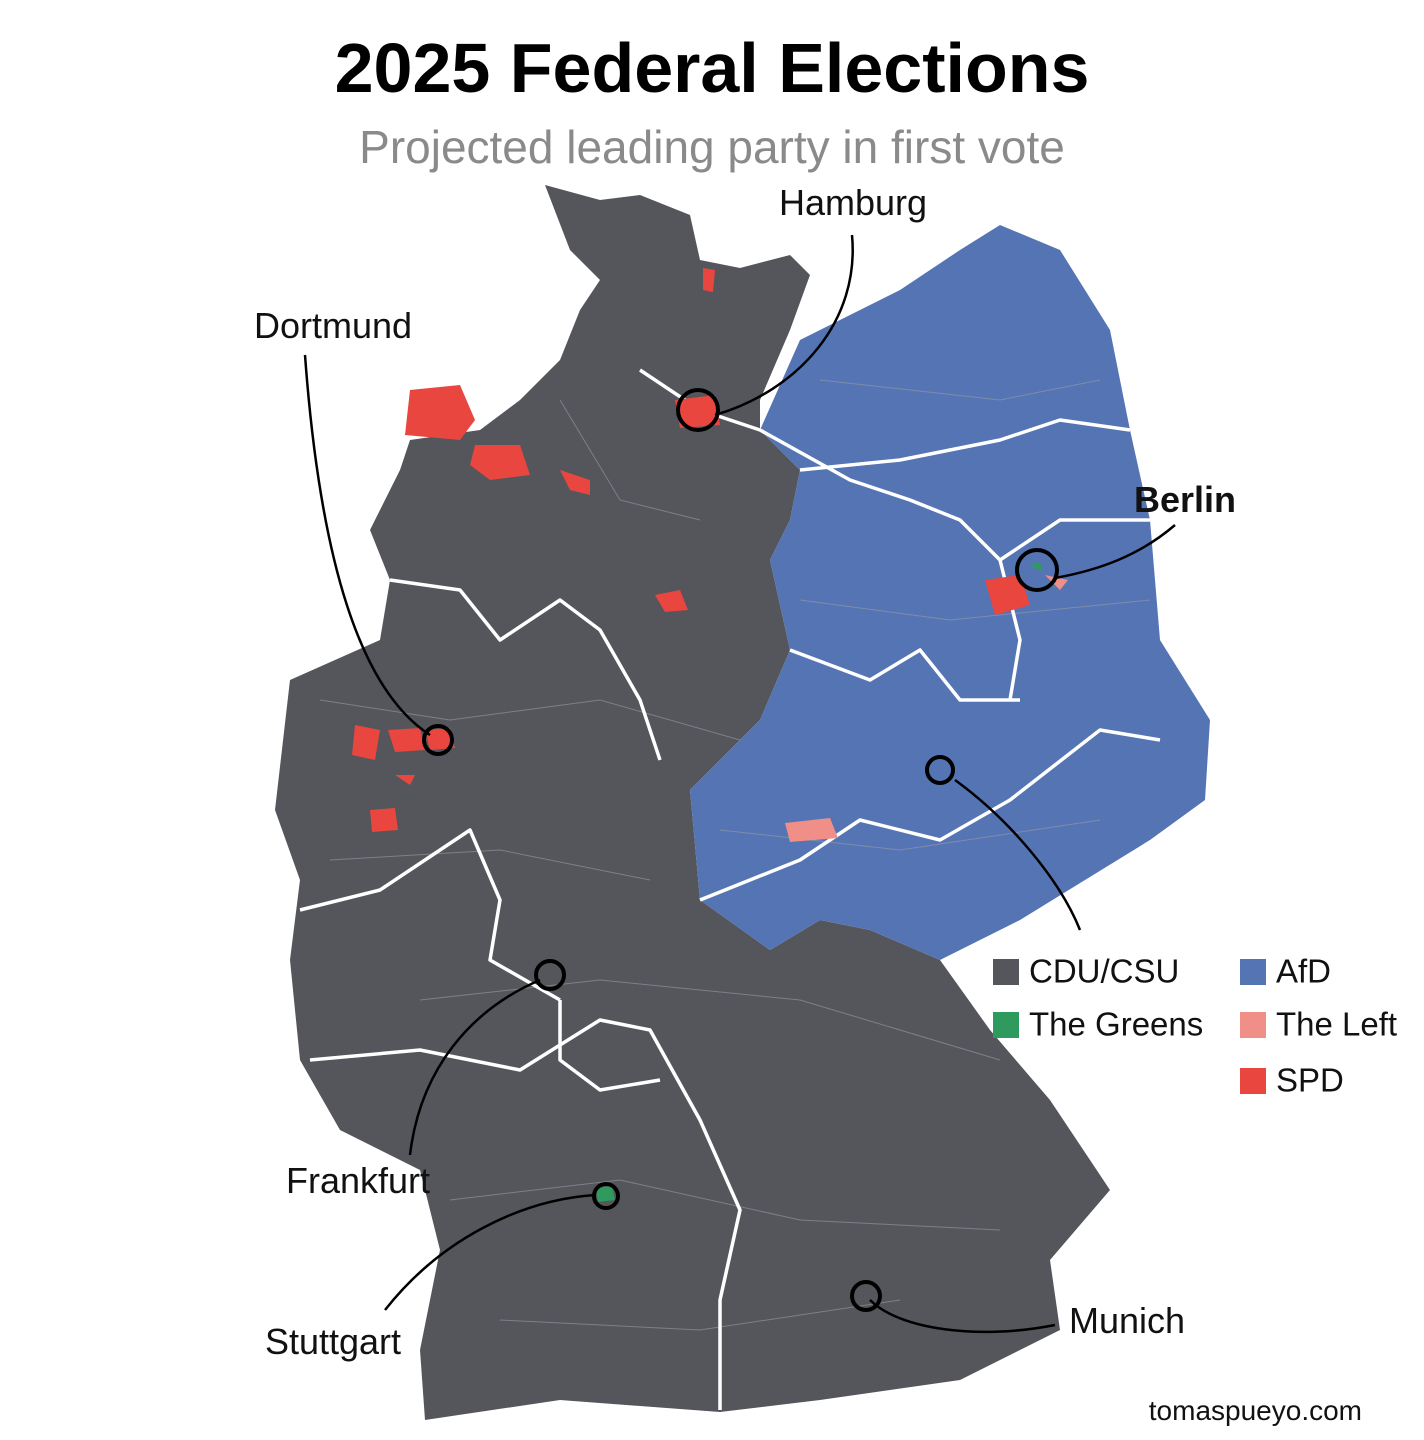  I want to click on title: 2025 Federal Elections, so click(712, 68).